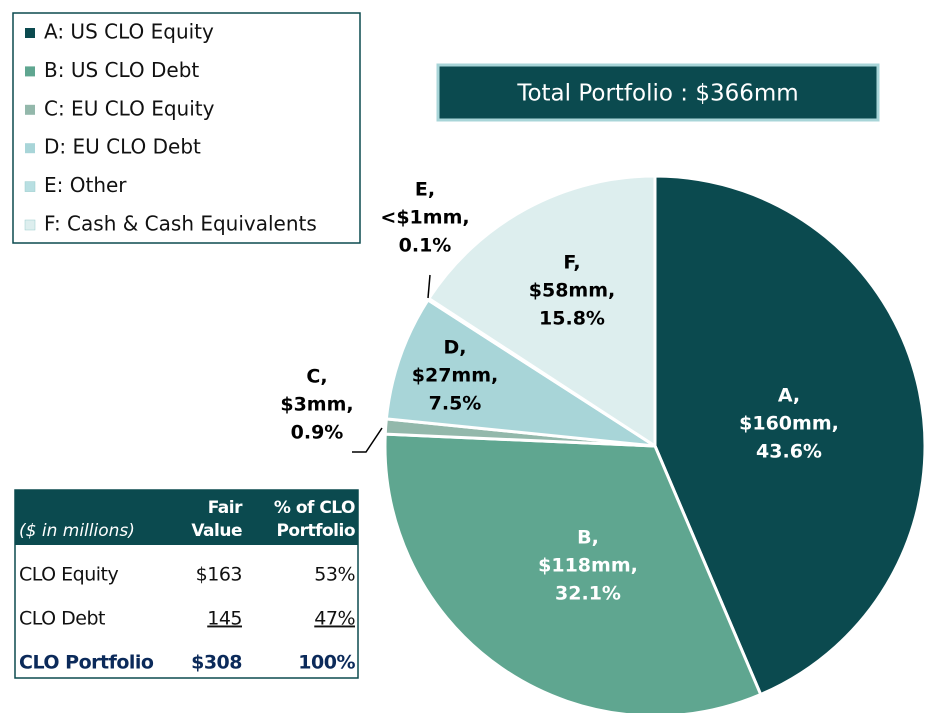  I want to click on slice-amount: <$1mm,, so click(424, 218).